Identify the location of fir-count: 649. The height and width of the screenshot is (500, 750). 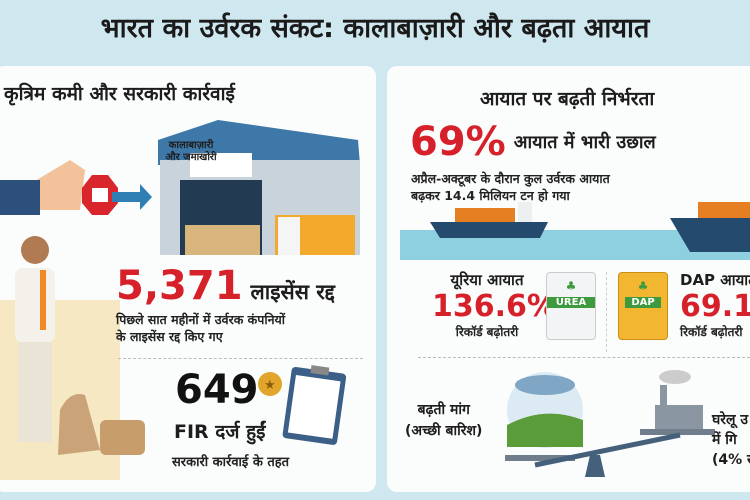
(217, 390).